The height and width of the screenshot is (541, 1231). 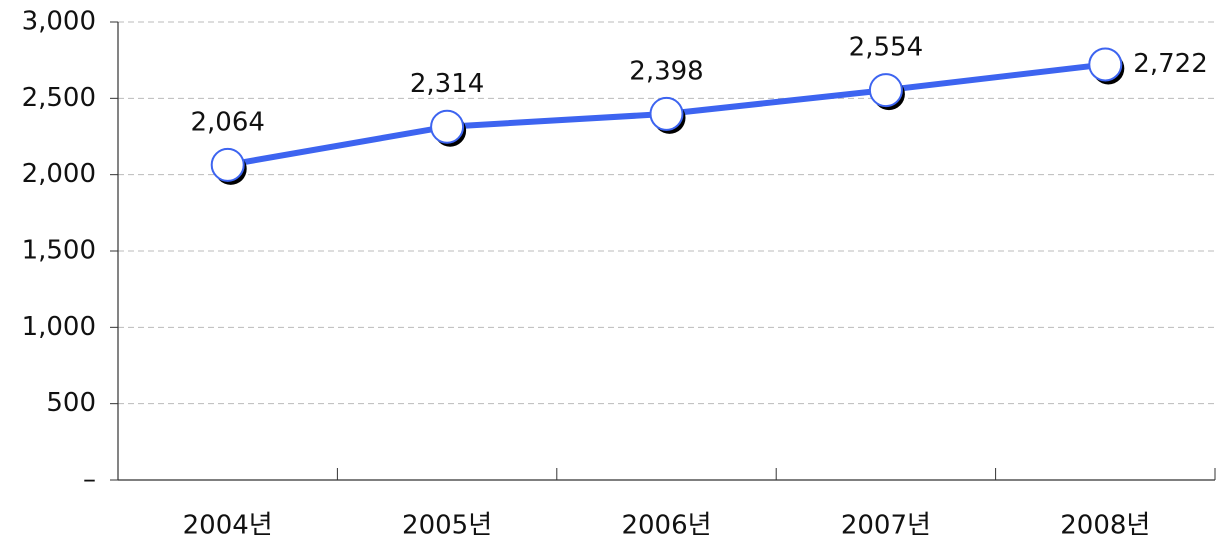 What do you see at coordinates (447, 526) in the screenshot?
I see `x-tick-label: 2005년` at bounding box center [447, 526].